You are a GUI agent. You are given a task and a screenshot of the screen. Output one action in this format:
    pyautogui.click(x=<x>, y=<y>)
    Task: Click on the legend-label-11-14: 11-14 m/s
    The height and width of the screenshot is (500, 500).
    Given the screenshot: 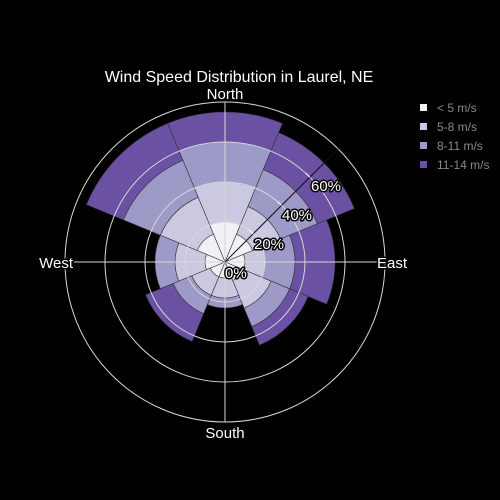 What is the action you would take?
    pyautogui.click(x=463, y=165)
    